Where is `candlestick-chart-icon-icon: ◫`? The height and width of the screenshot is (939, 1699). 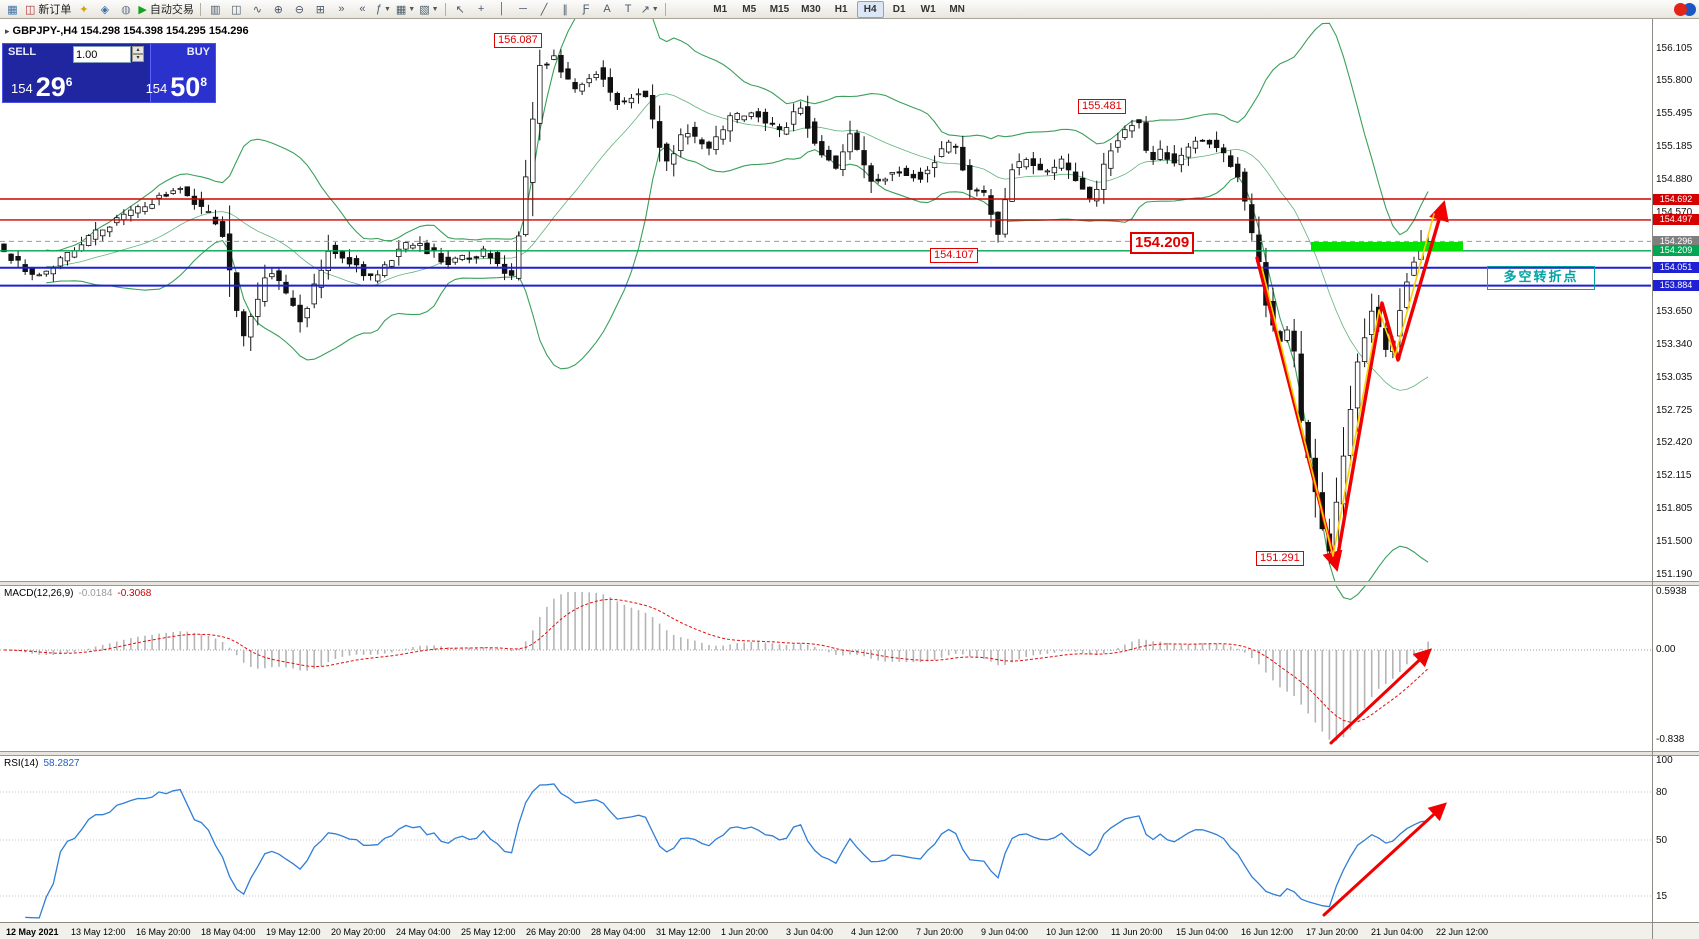
candlestick-chart-icon-icon: ◫ is located at coordinates (236, 9).